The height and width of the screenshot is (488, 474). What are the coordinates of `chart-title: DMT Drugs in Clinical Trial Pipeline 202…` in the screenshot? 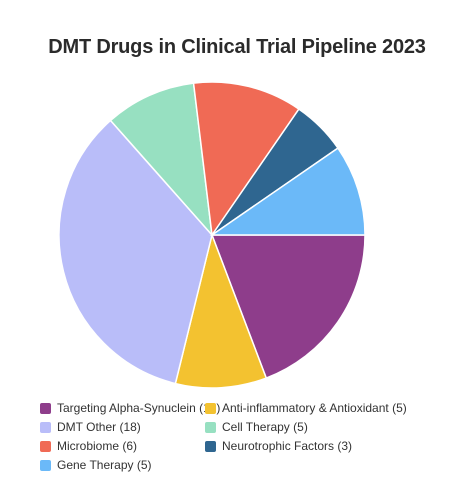 It's located at (237, 47).